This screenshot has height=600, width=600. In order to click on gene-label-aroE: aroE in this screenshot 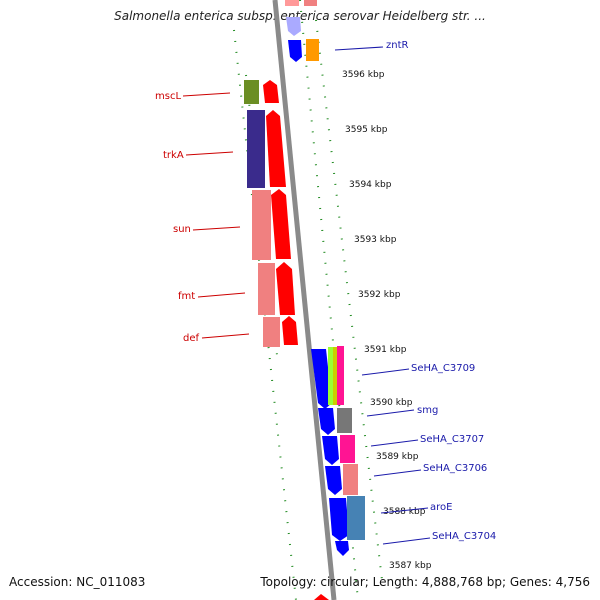, I will do `click(441, 507)`.